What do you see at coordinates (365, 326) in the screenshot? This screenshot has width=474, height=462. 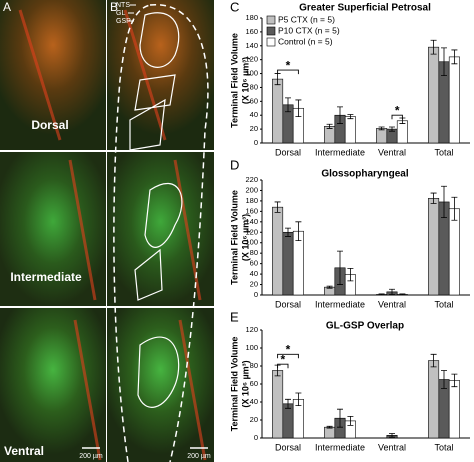 I see `chart-title: GL-GSP Overlap` at bounding box center [365, 326].